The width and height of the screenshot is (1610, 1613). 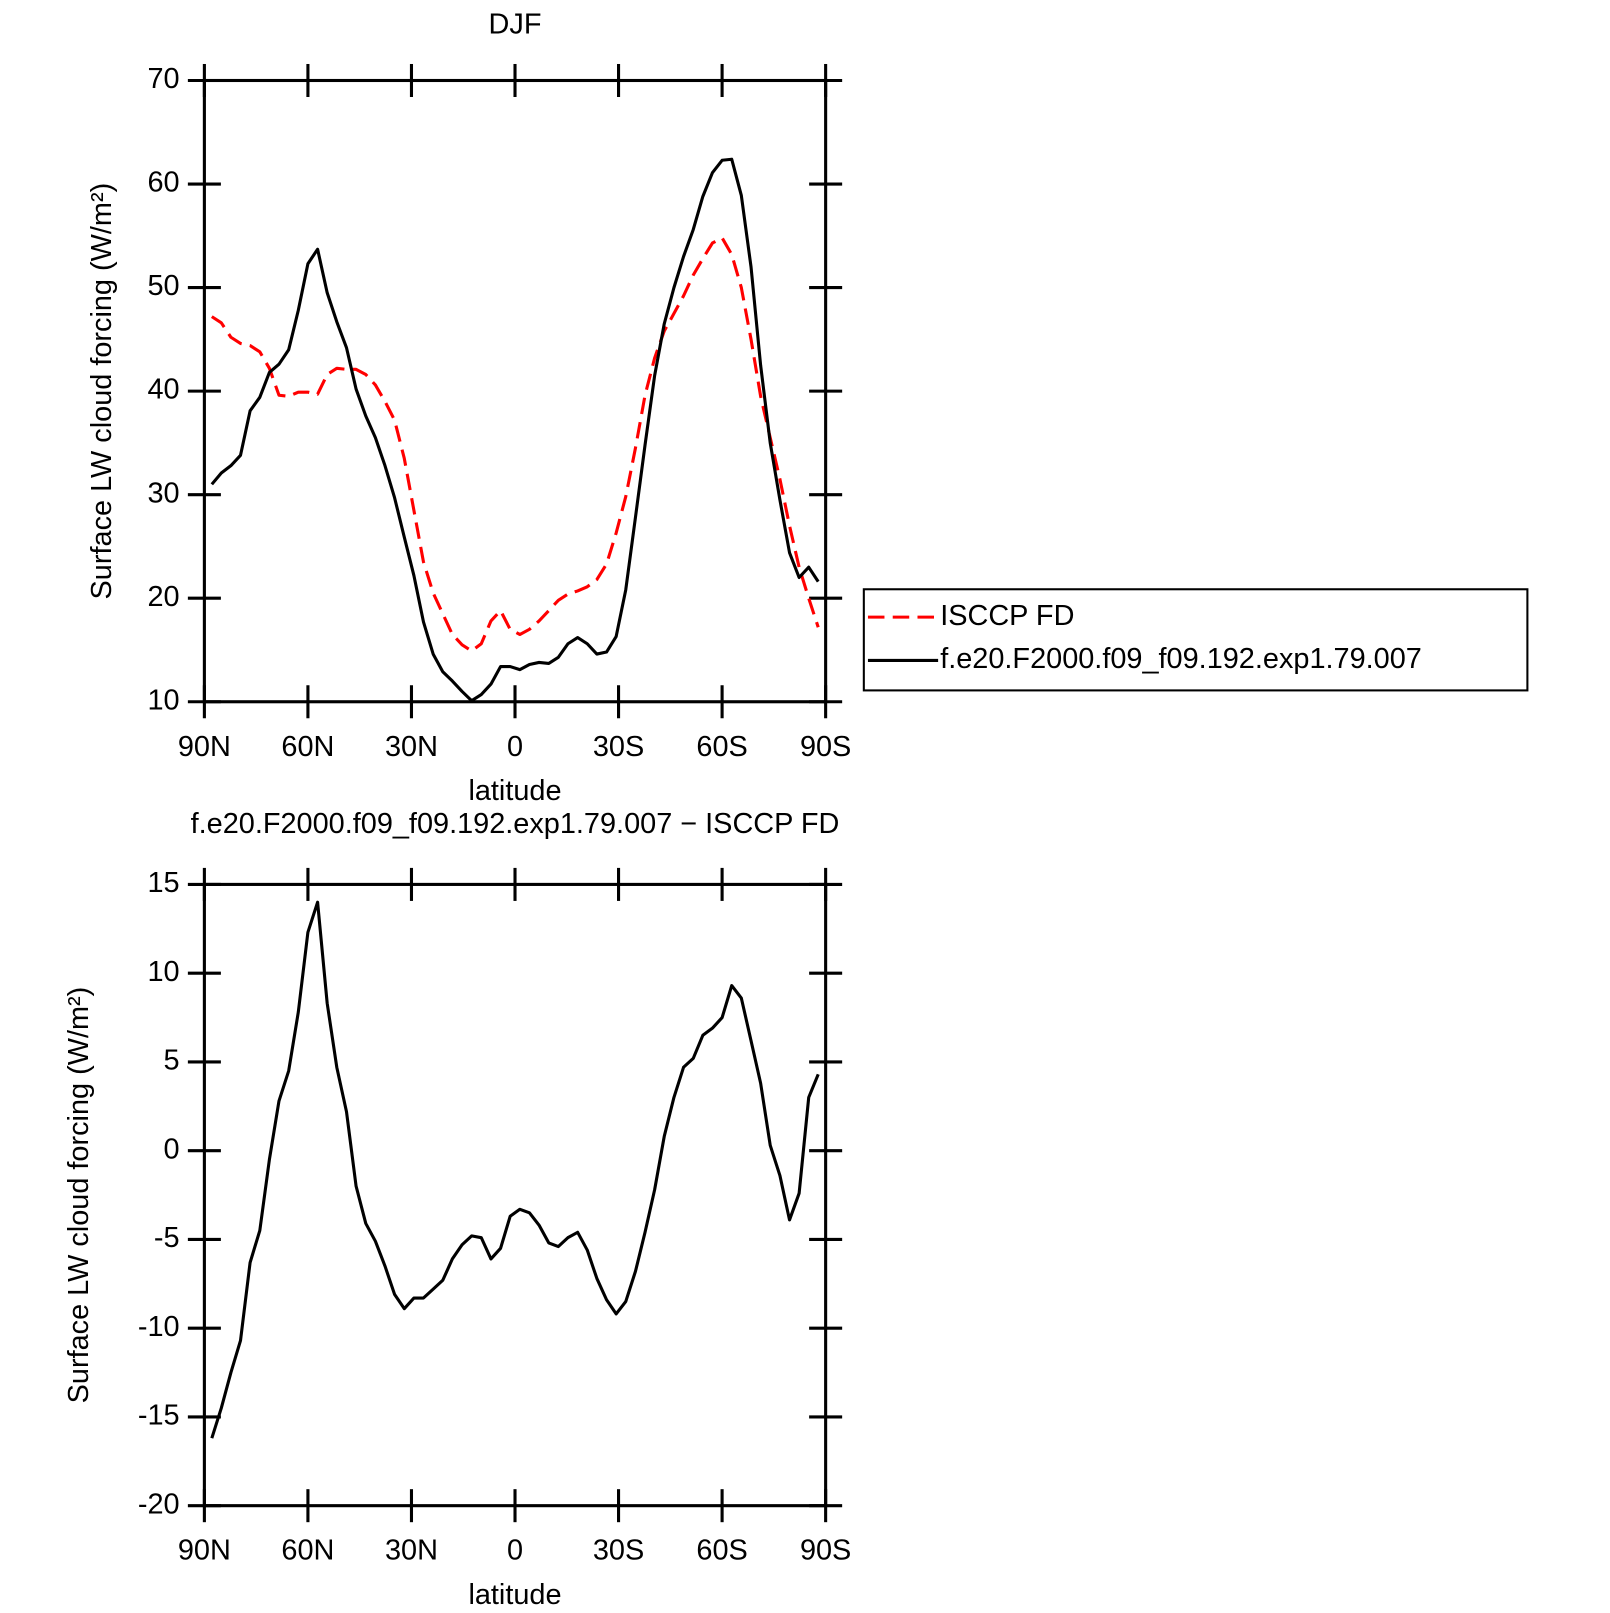 I want to click on y-tick-label: 40, so click(x=163, y=390).